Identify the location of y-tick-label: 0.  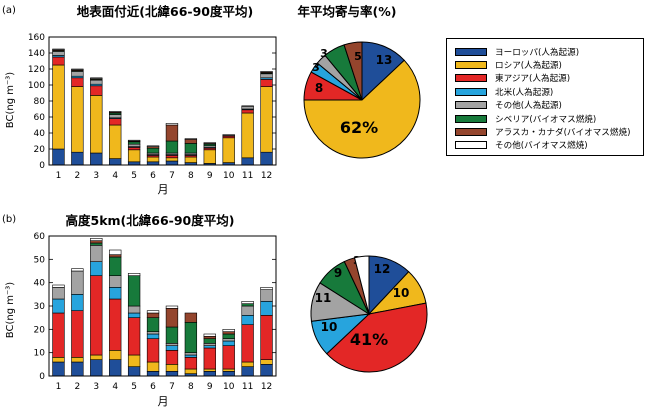
(42, 377).